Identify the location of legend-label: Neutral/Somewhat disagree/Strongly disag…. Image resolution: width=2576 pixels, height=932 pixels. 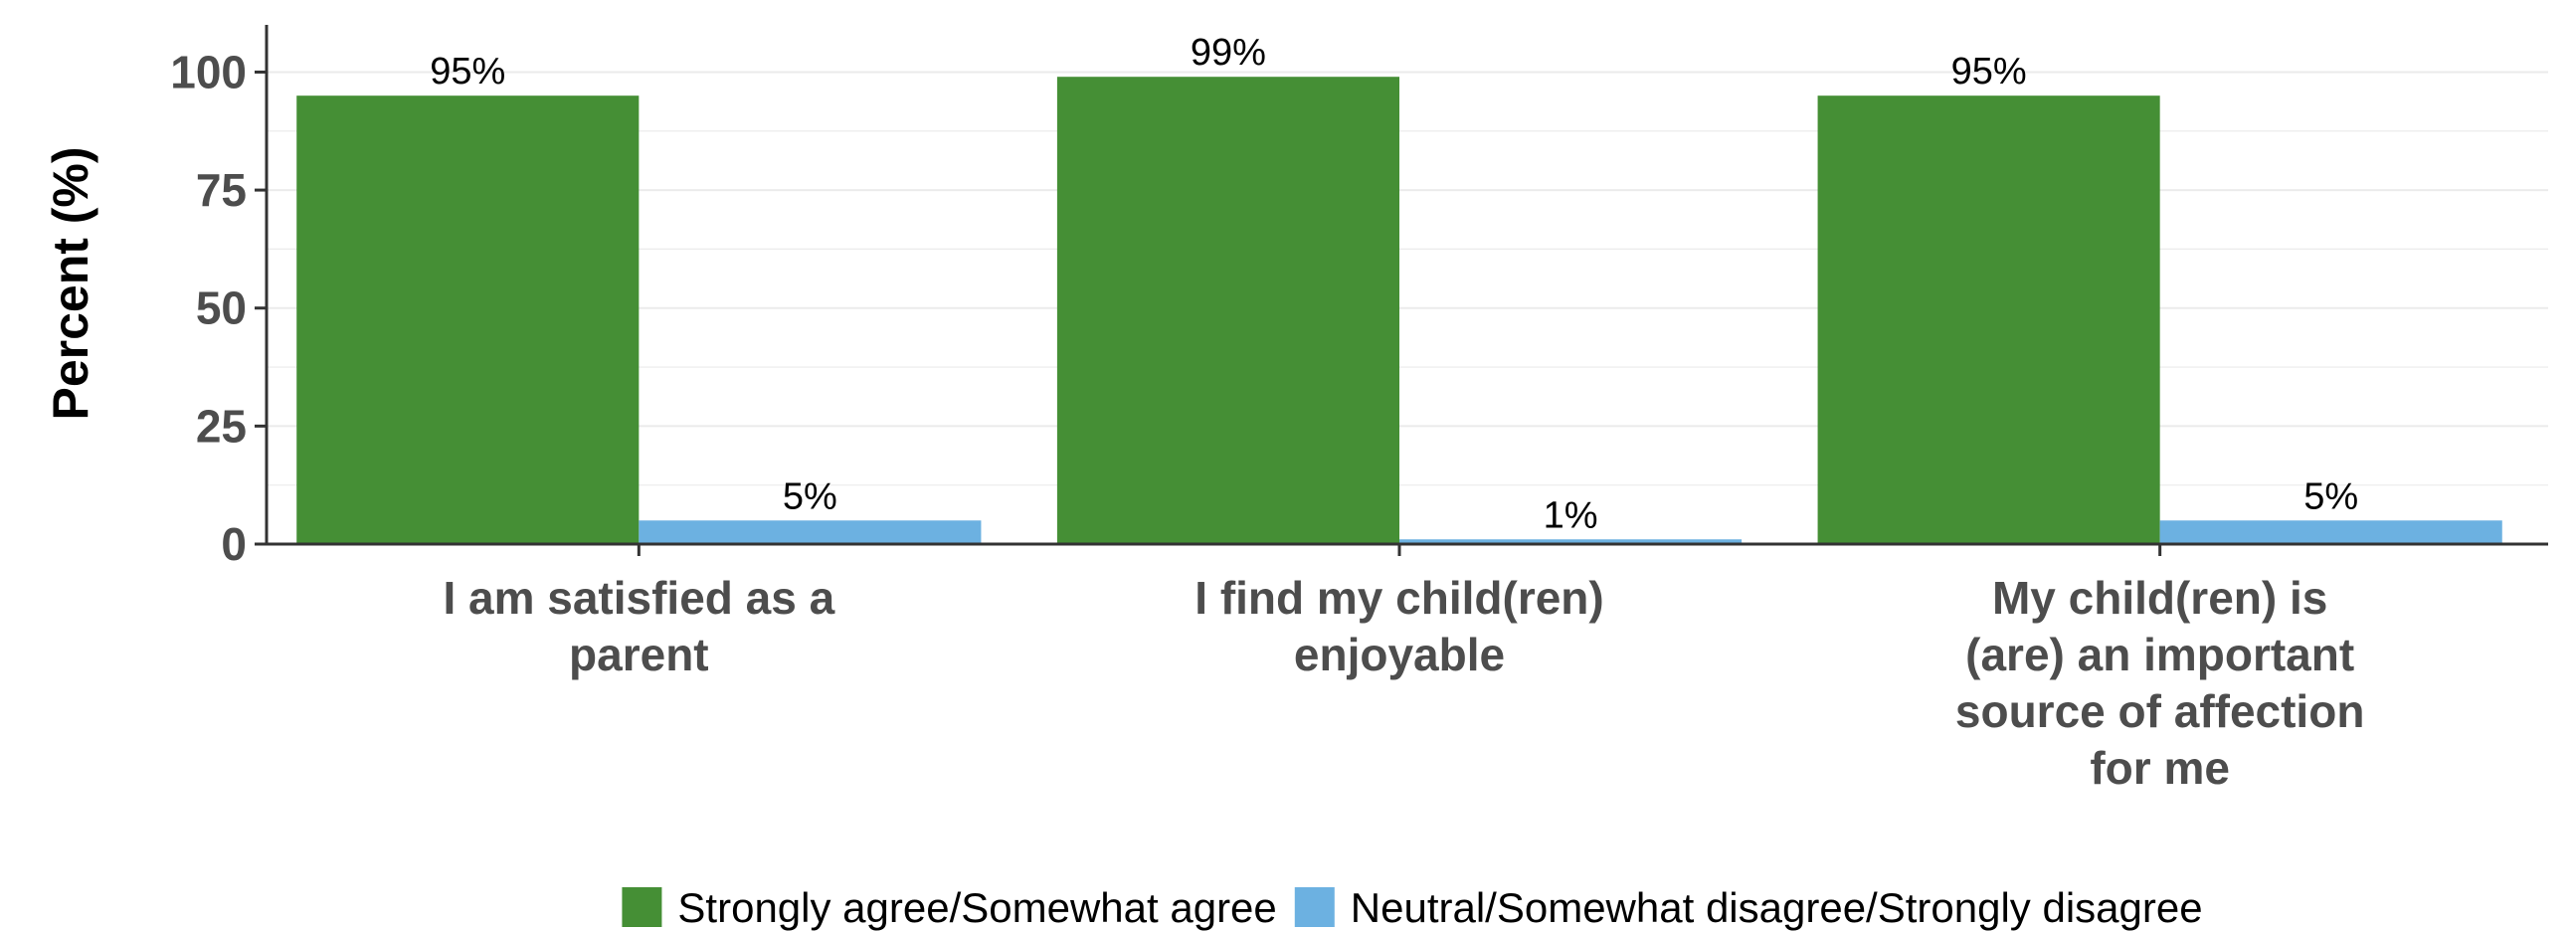
(1777, 907).